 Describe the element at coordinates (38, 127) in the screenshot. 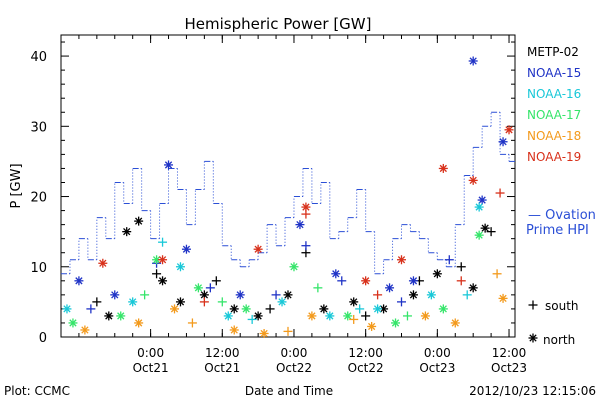

I see `y-tick-label: 30` at that location.